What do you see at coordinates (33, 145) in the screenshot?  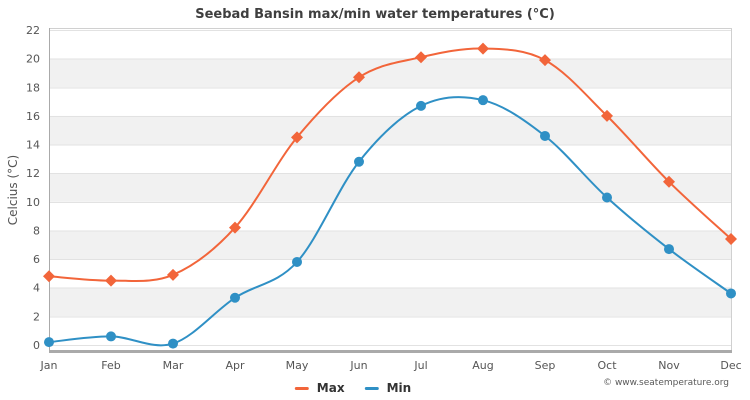 I see `y-tick-label: 14` at bounding box center [33, 145].